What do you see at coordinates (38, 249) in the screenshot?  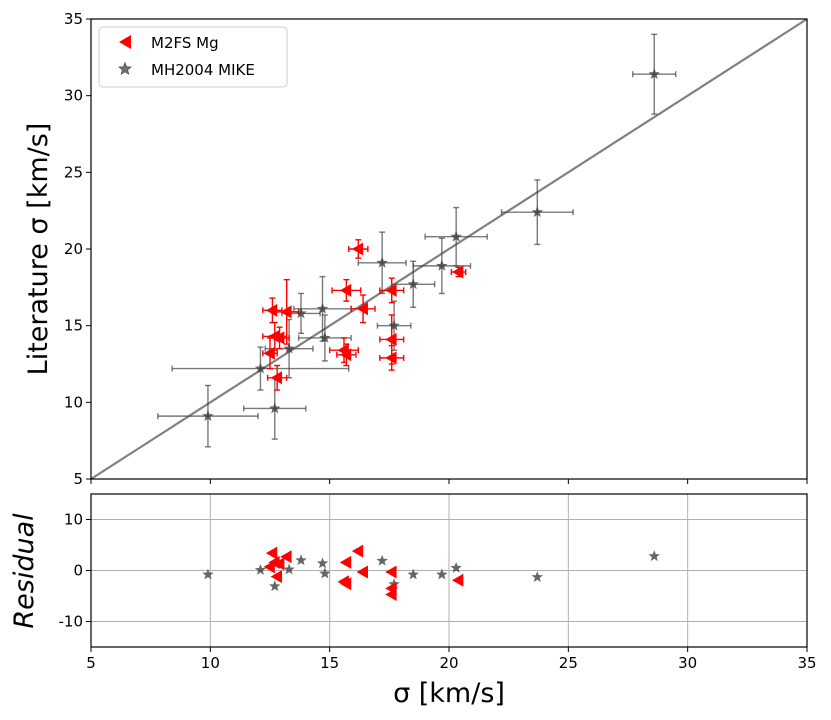 I see `main-y-axis-title: Literature σ [km/s]` at bounding box center [38, 249].